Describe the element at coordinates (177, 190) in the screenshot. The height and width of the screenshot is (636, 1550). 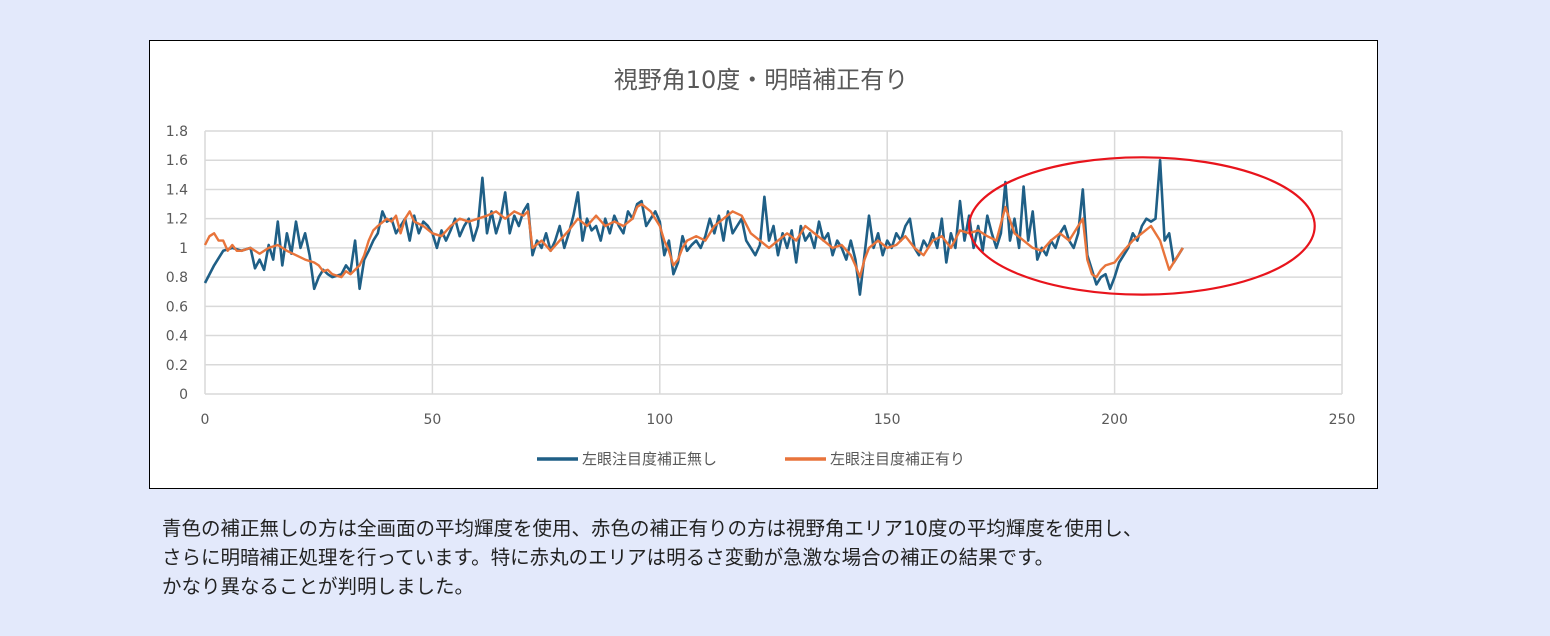
I see `y-tick-label: 1.4` at that location.